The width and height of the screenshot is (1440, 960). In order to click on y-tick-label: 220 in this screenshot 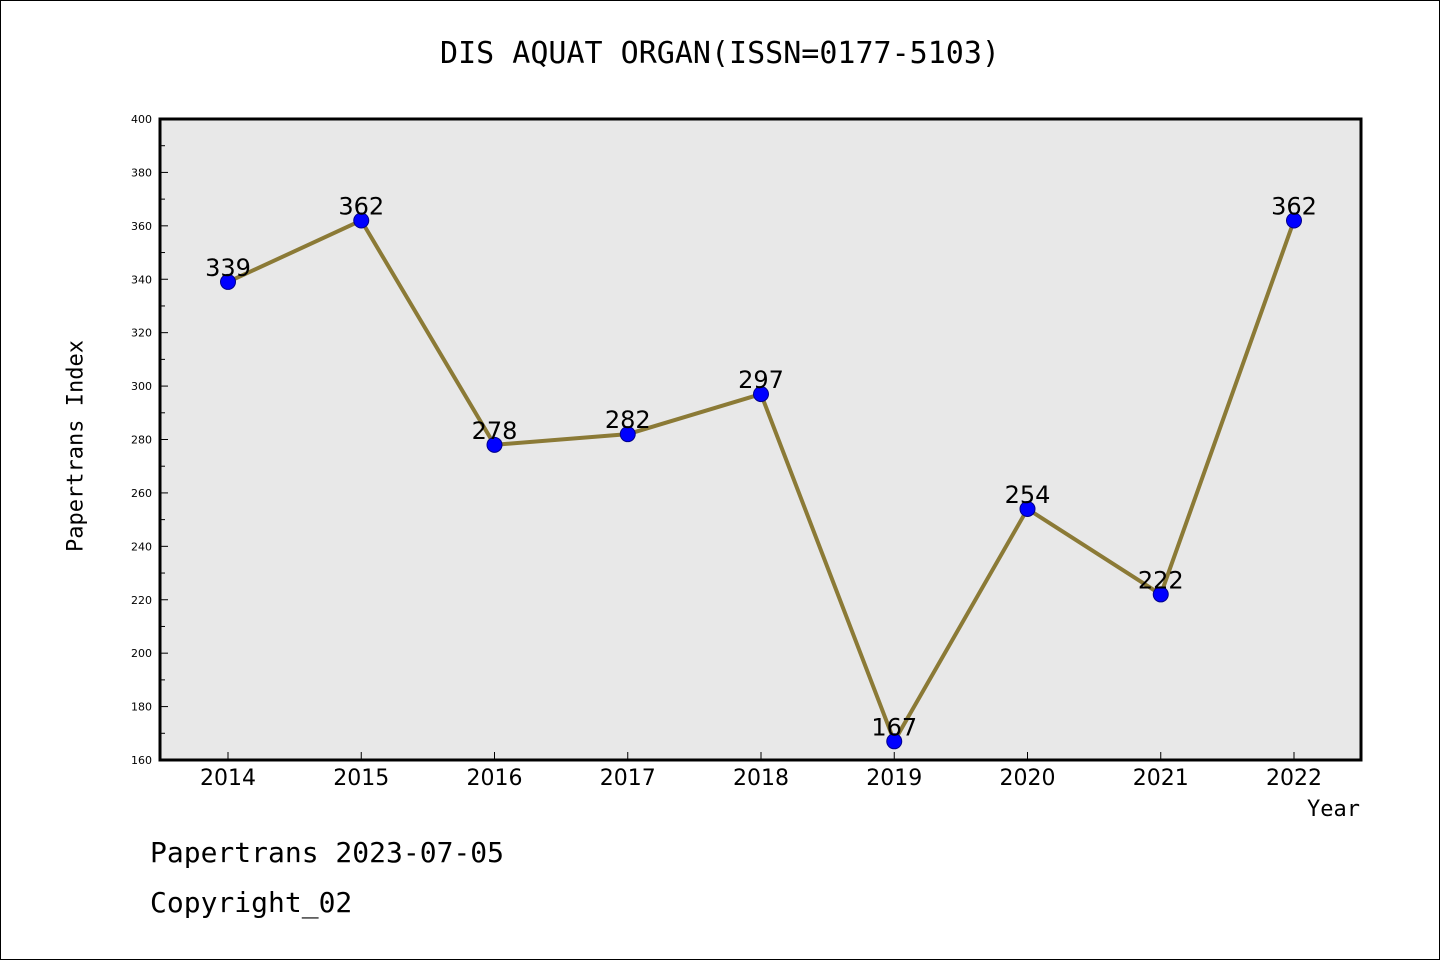, I will do `click(141, 600)`.